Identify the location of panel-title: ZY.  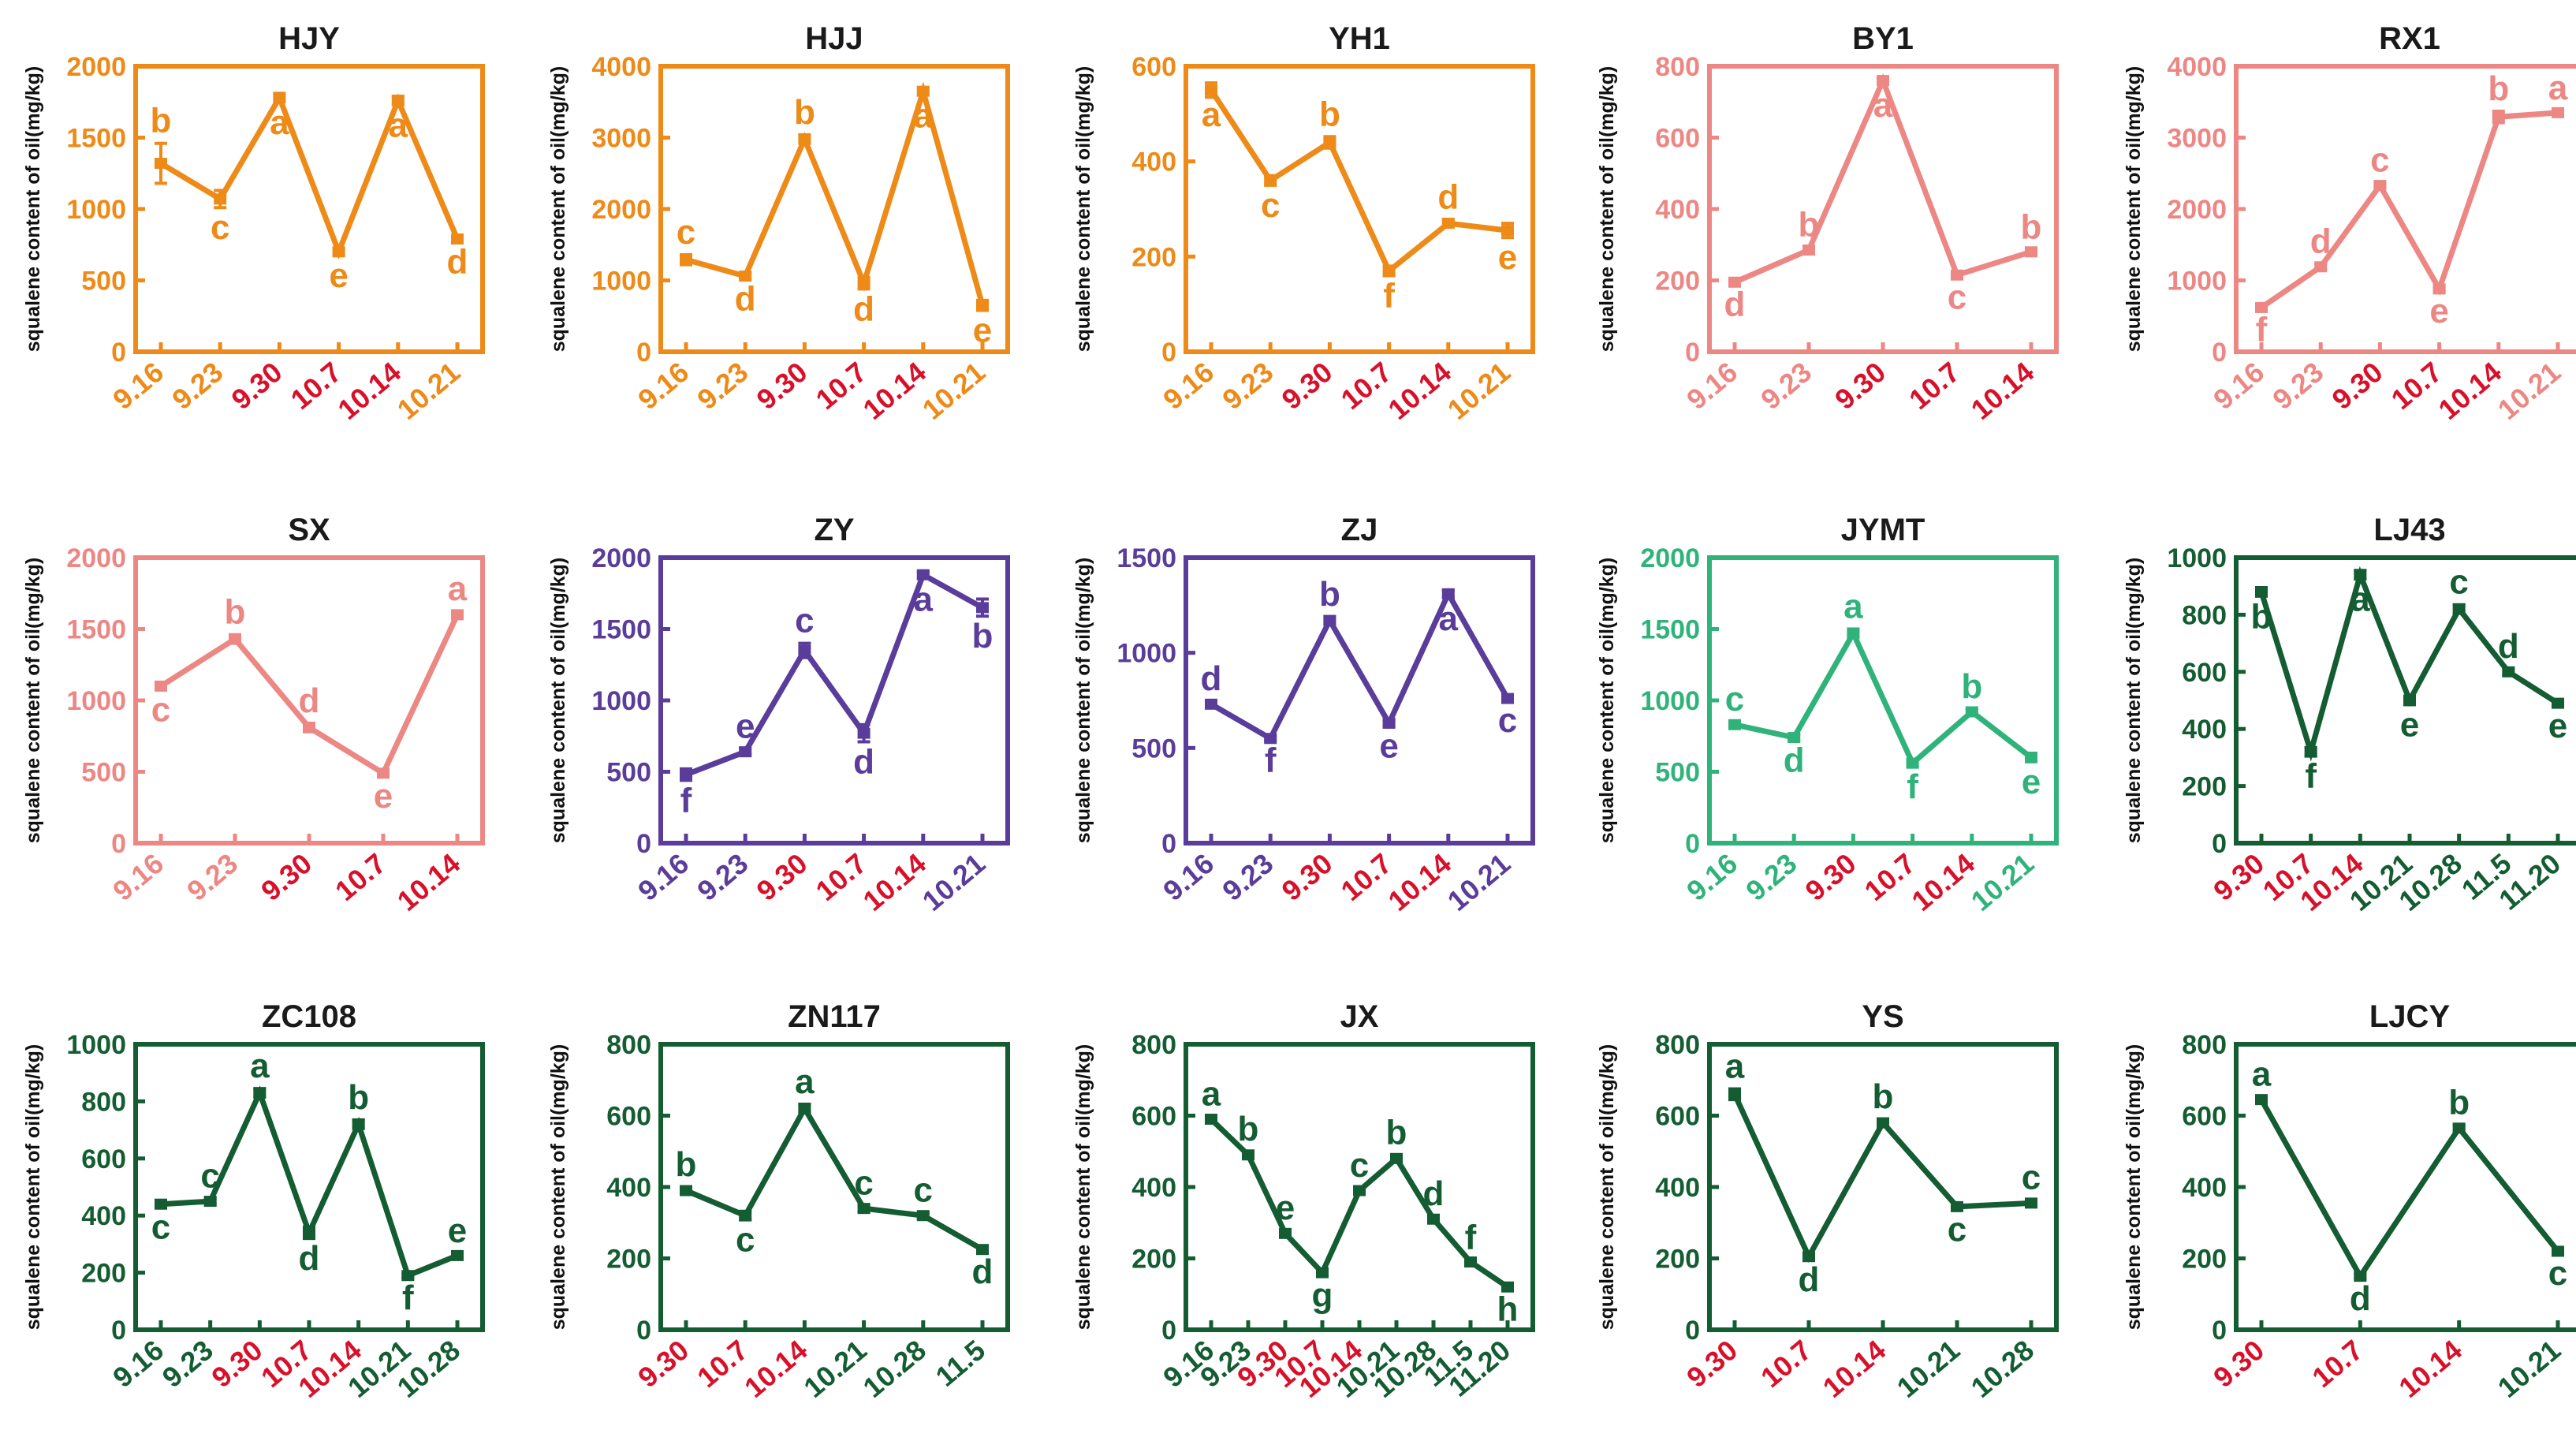
(834, 530).